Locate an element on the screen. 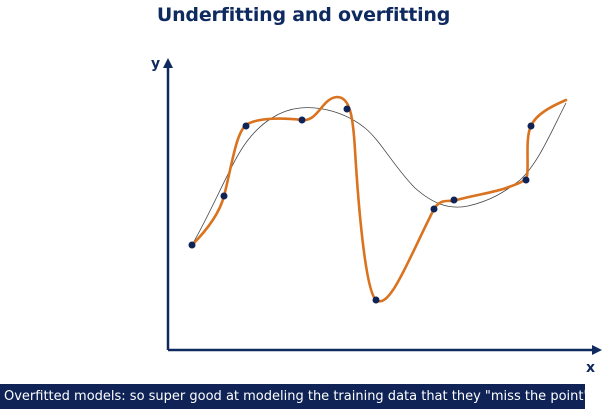 The image size is (607, 409). y-axis-label: y is located at coordinates (155, 64).